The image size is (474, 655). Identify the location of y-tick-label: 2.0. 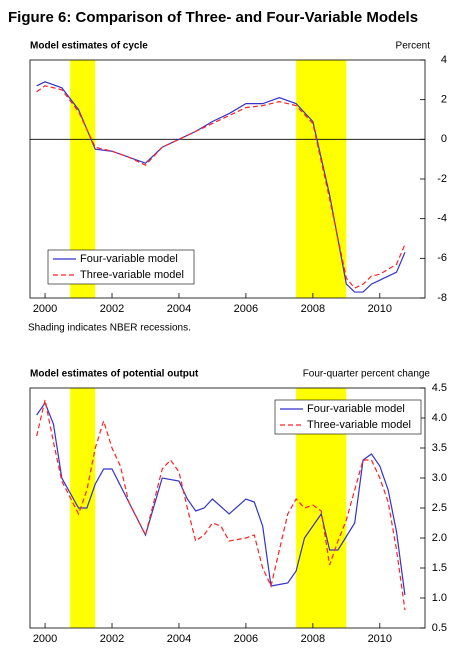
(439, 538).